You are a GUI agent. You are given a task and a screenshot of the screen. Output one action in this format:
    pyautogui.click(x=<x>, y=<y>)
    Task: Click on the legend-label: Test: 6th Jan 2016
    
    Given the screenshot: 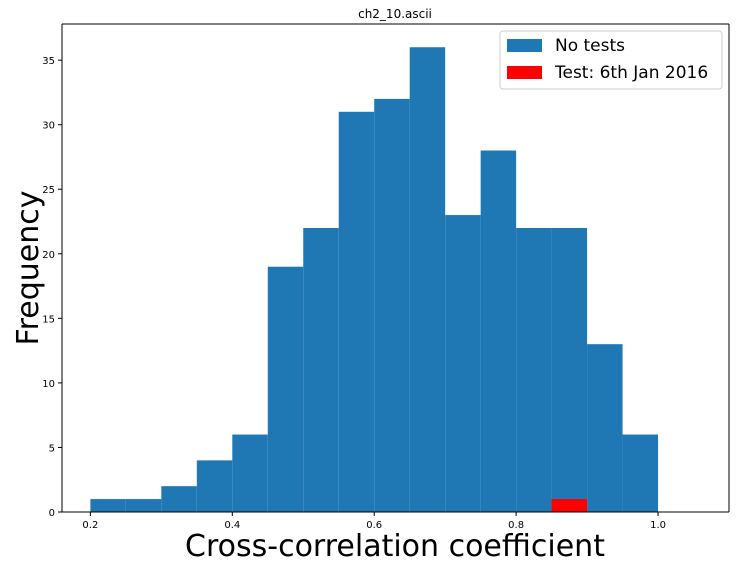 What is the action you would take?
    pyautogui.click(x=631, y=73)
    